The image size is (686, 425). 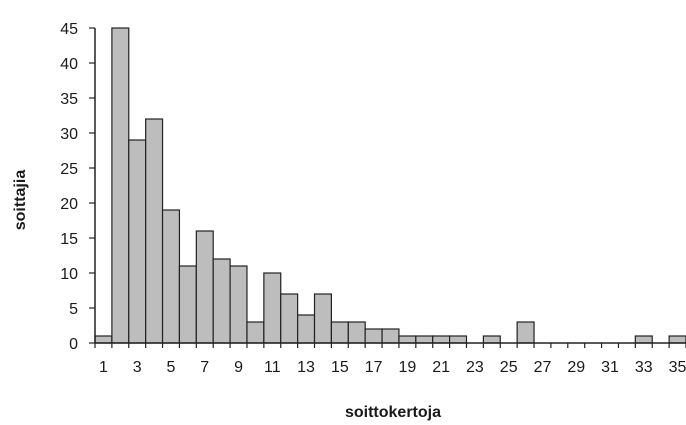 I want to click on y-axis-title: soittajia, so click(x=20, y=200).